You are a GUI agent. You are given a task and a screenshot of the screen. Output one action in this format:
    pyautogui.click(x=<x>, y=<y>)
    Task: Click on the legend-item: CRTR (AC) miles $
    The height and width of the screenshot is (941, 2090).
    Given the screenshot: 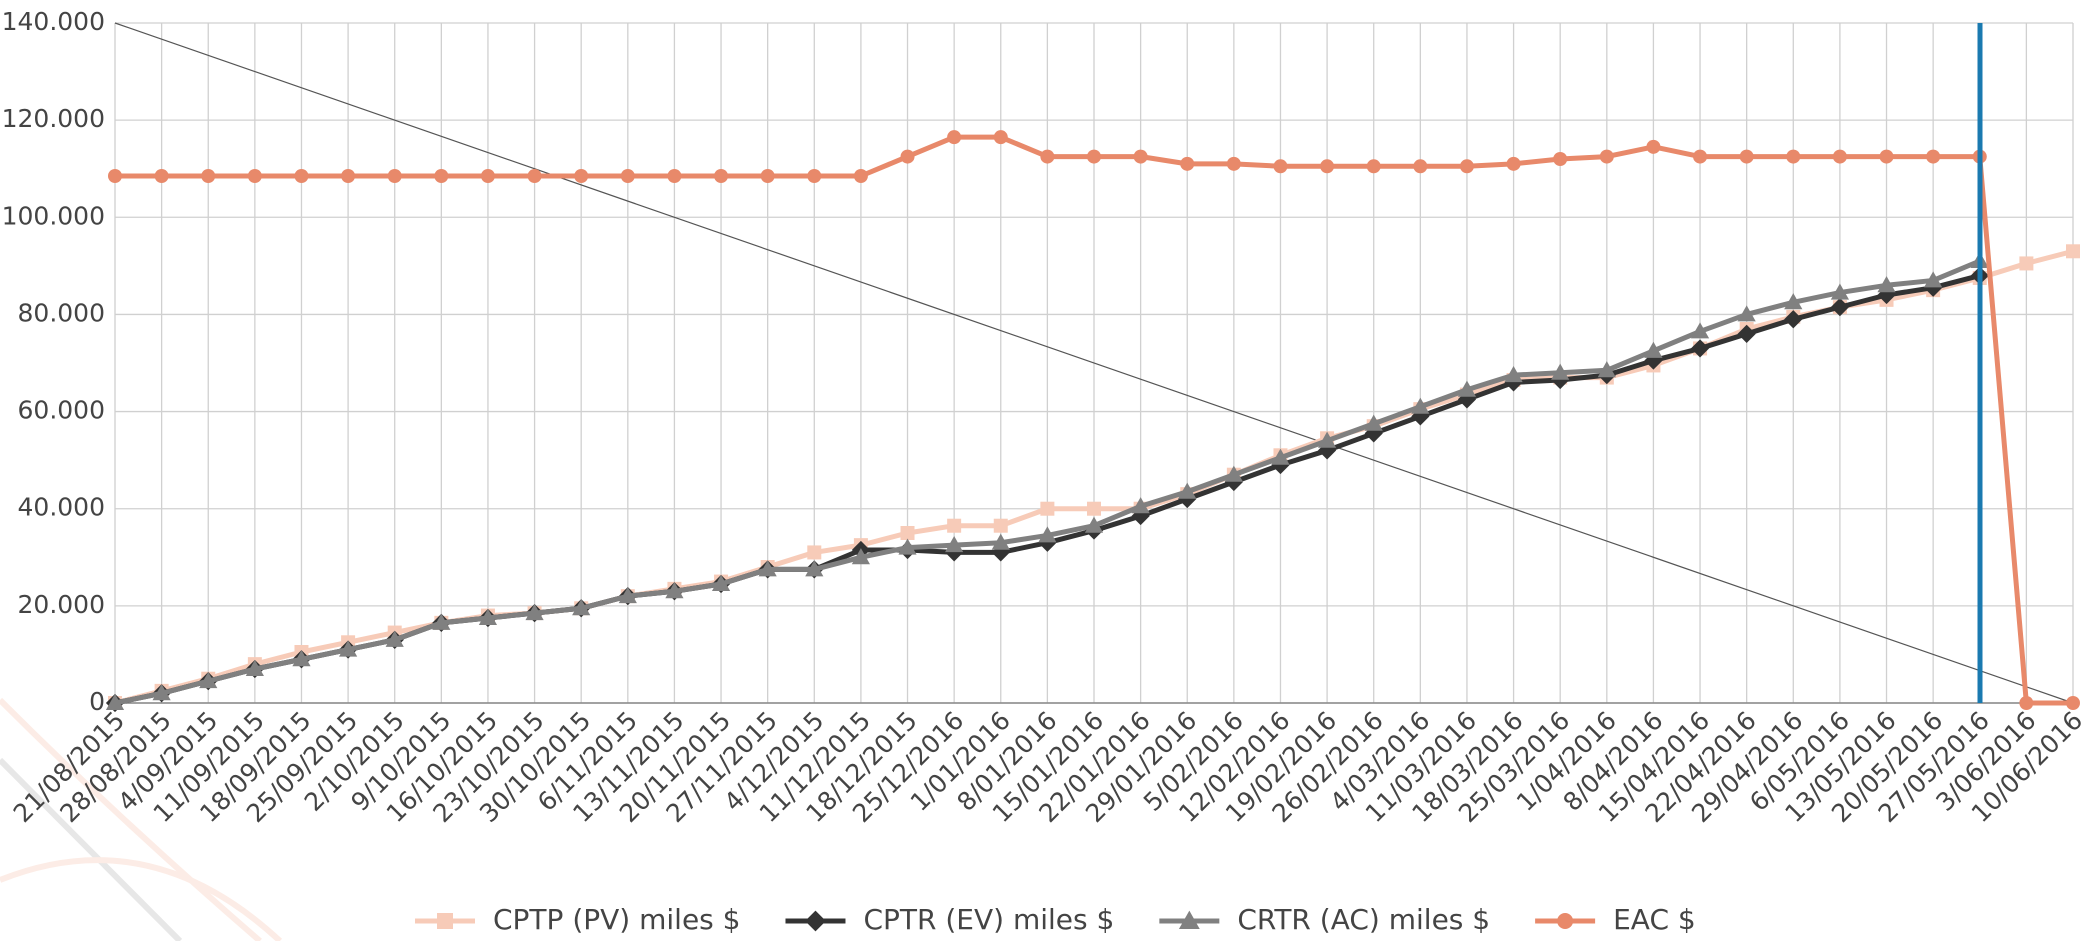 What is the action you would take?
    pyautogui.click(x=1324, y=919)
    